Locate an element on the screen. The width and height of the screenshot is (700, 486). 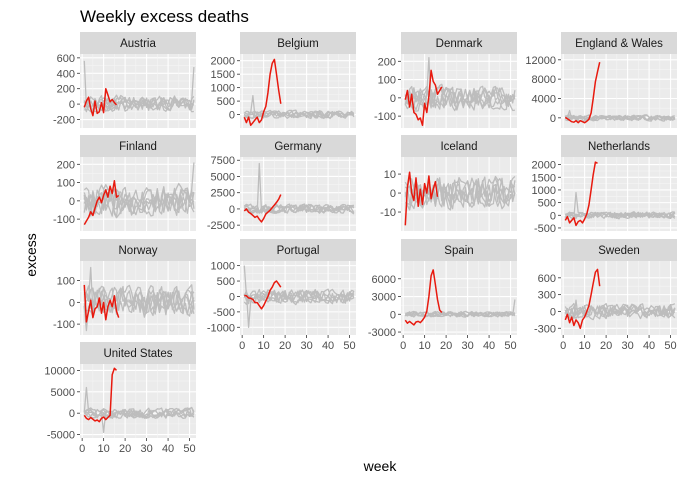
y-tick-label: 8000 is located at coordinates (544, 80).